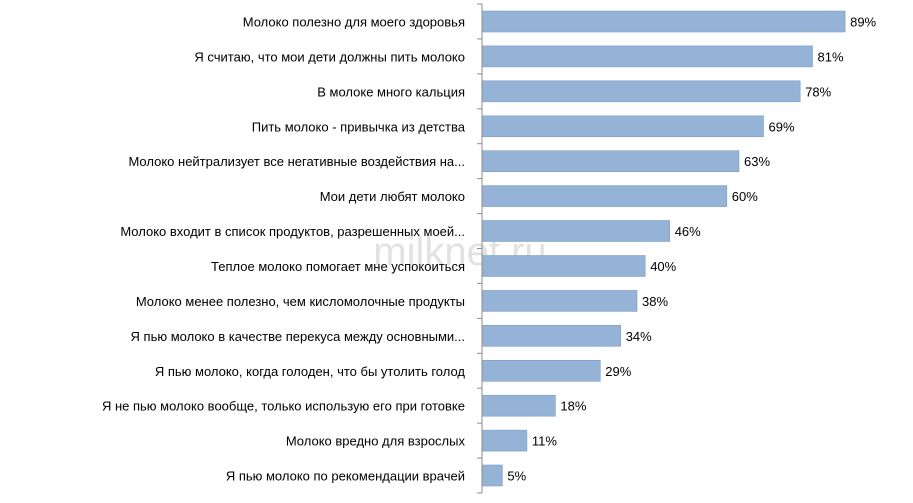  I want to click on value-label-5: 63%, so click(757, 161).